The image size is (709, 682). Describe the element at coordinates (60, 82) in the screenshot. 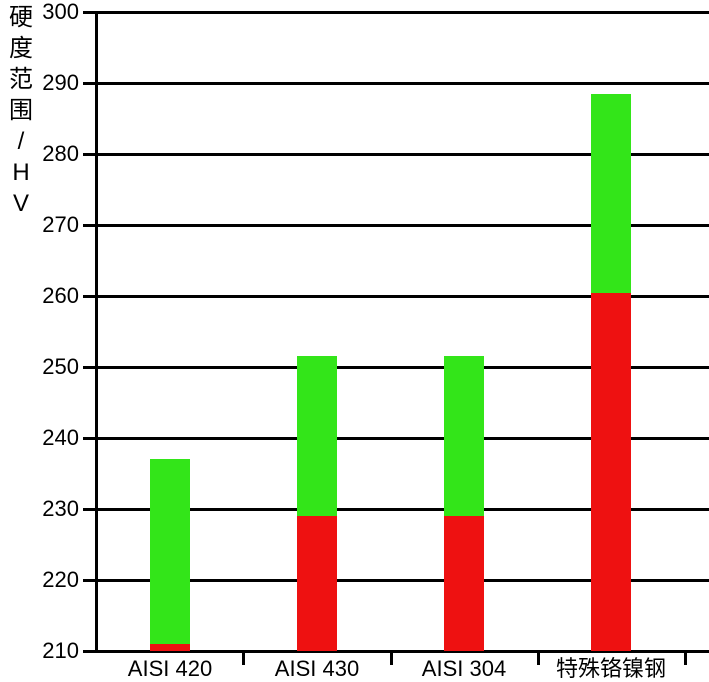

I see `y-tick-label: 290` at that location.